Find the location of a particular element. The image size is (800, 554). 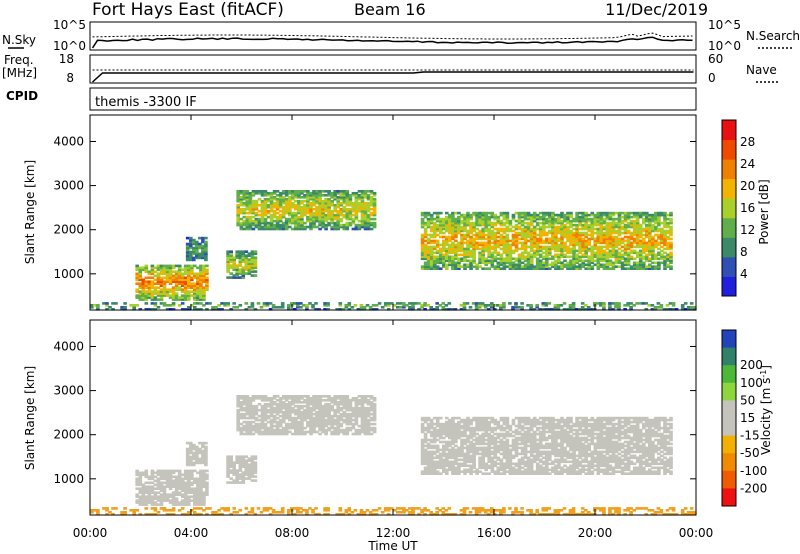

power-colorbar-tick: 28 is located at coordinates (747, 142).